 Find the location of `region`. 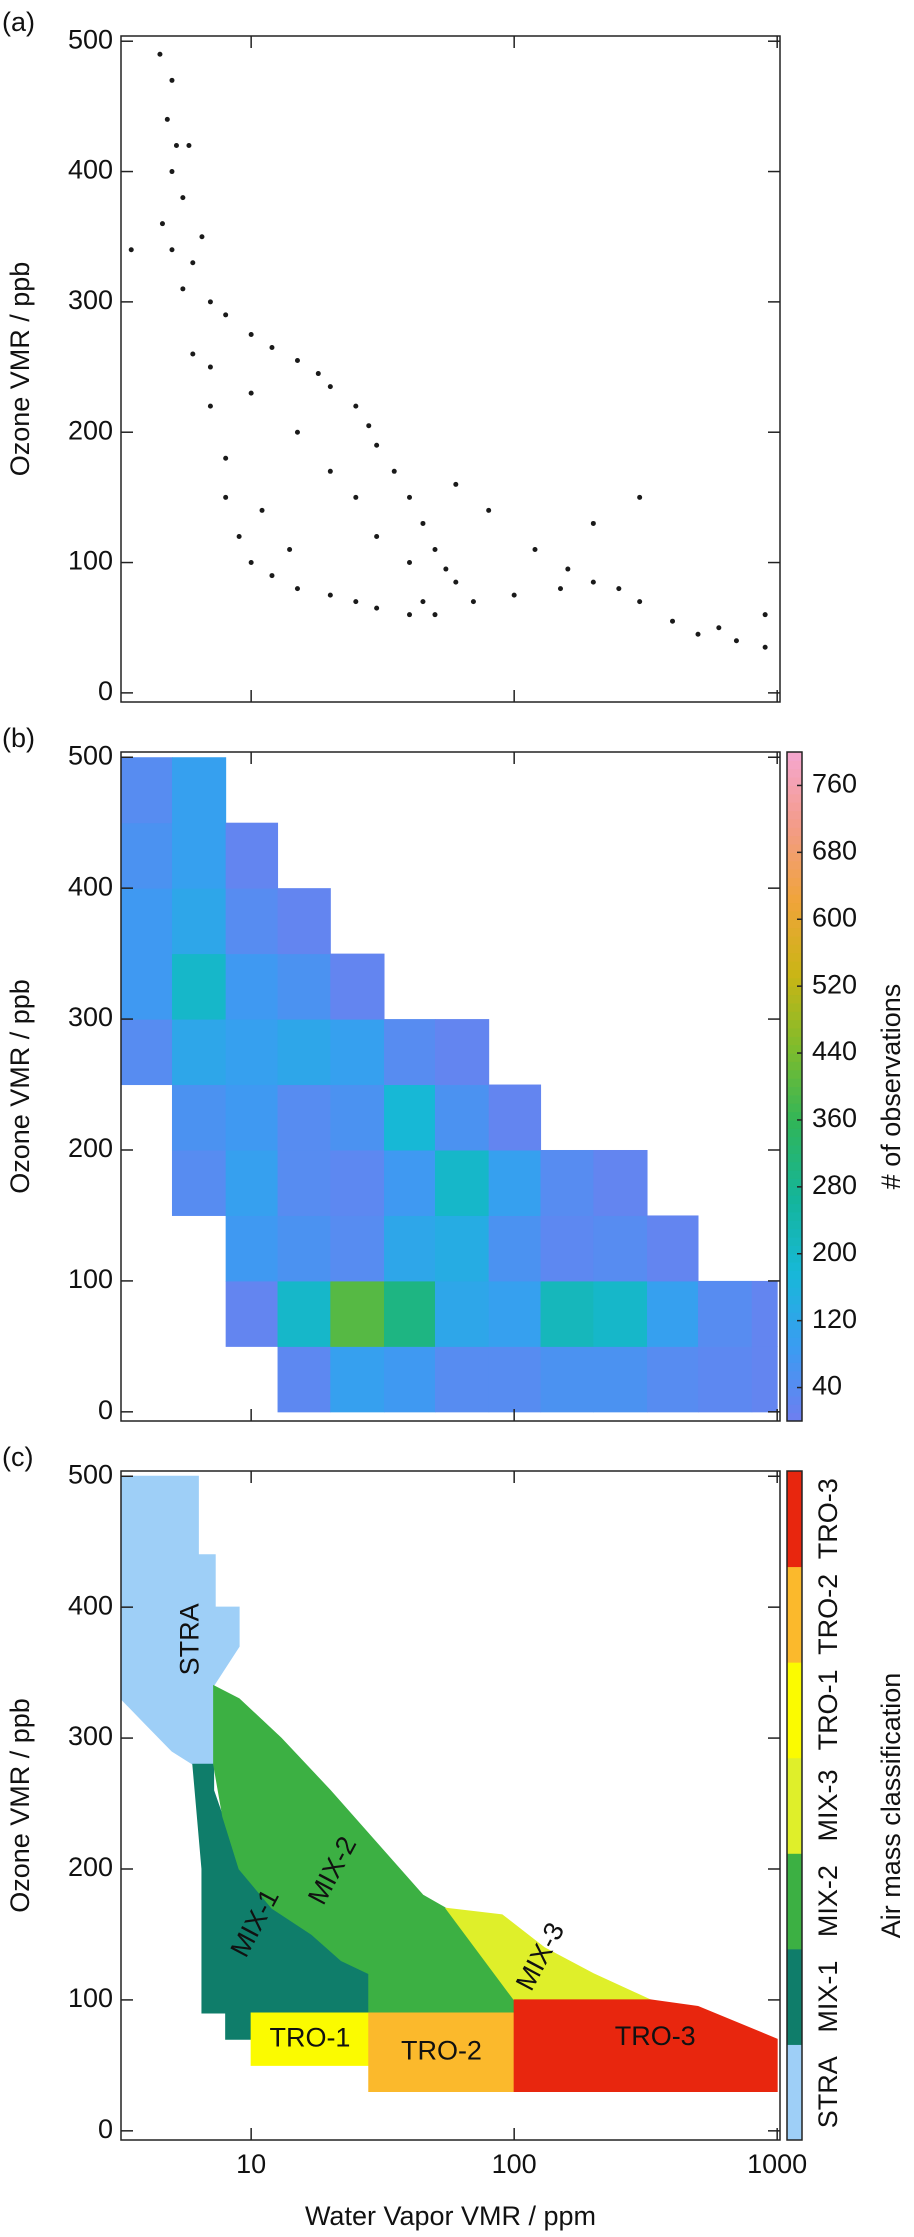

region is located at coordinates (180, 1620).